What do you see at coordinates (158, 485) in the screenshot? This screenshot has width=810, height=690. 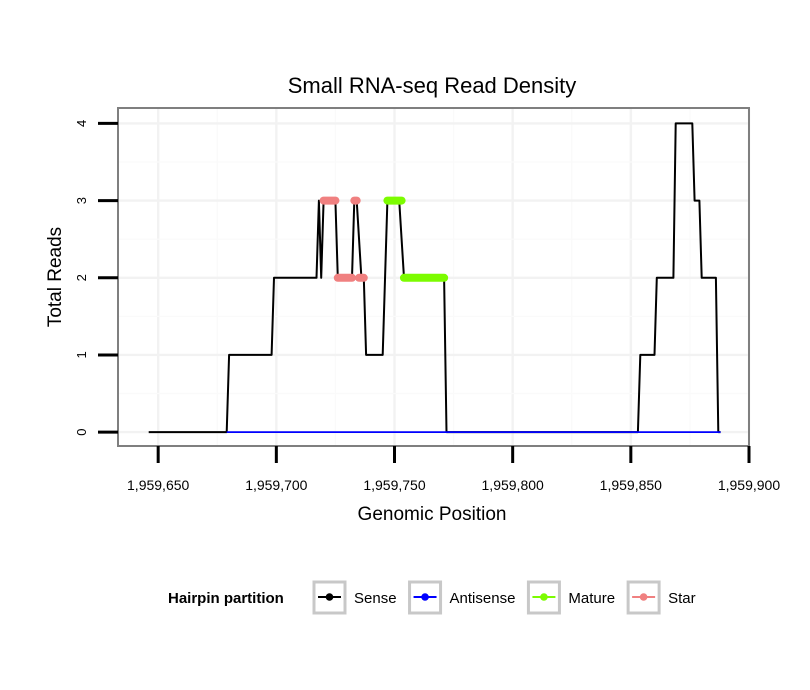 I see `x-tick-label: 1,959,650` at bounding box center [158, 485].